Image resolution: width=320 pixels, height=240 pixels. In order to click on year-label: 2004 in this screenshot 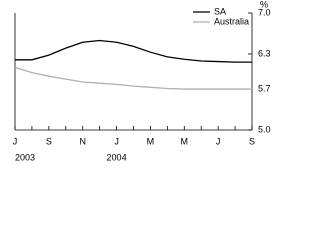, I will do `click(117, 157)`.